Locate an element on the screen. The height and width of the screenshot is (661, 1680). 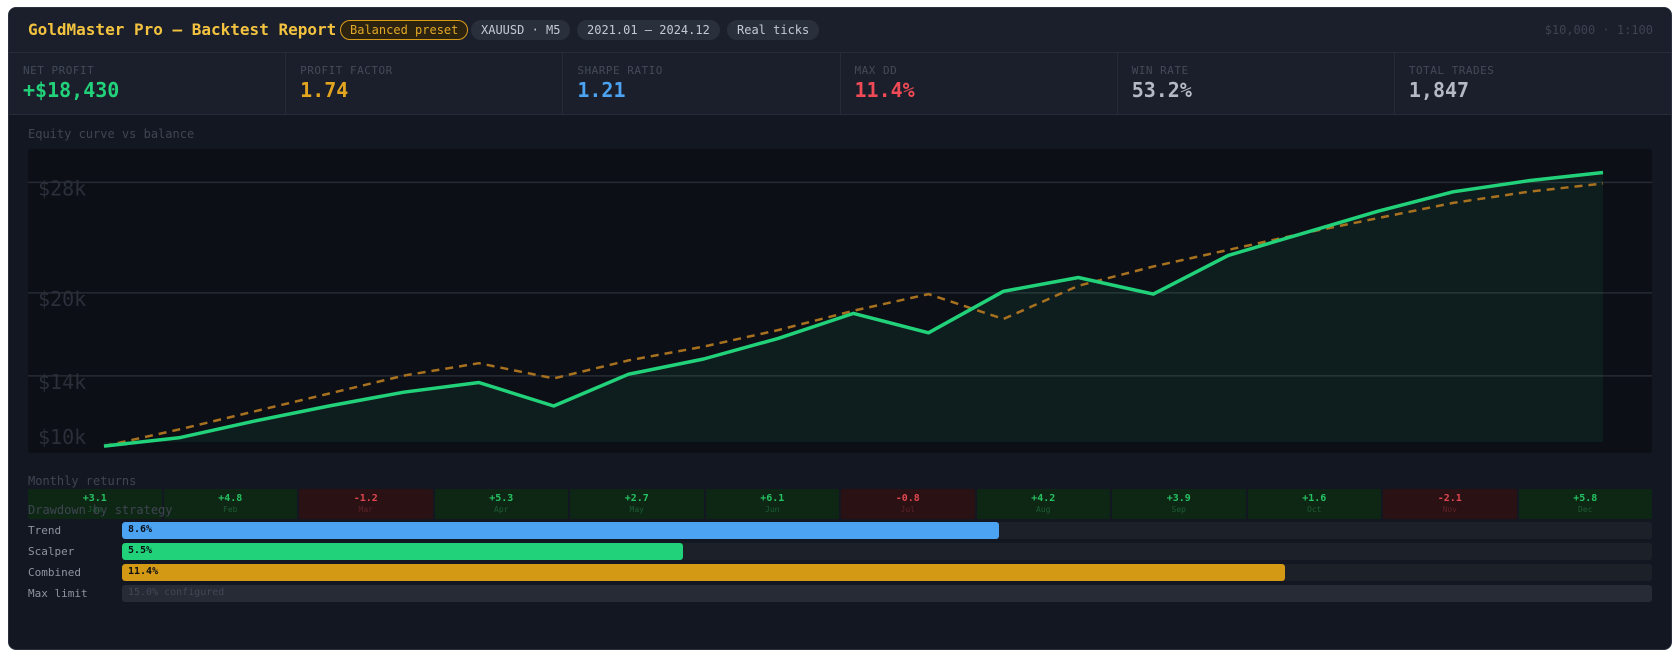
month-return: +4.8 is located at coordinates (230, 498).